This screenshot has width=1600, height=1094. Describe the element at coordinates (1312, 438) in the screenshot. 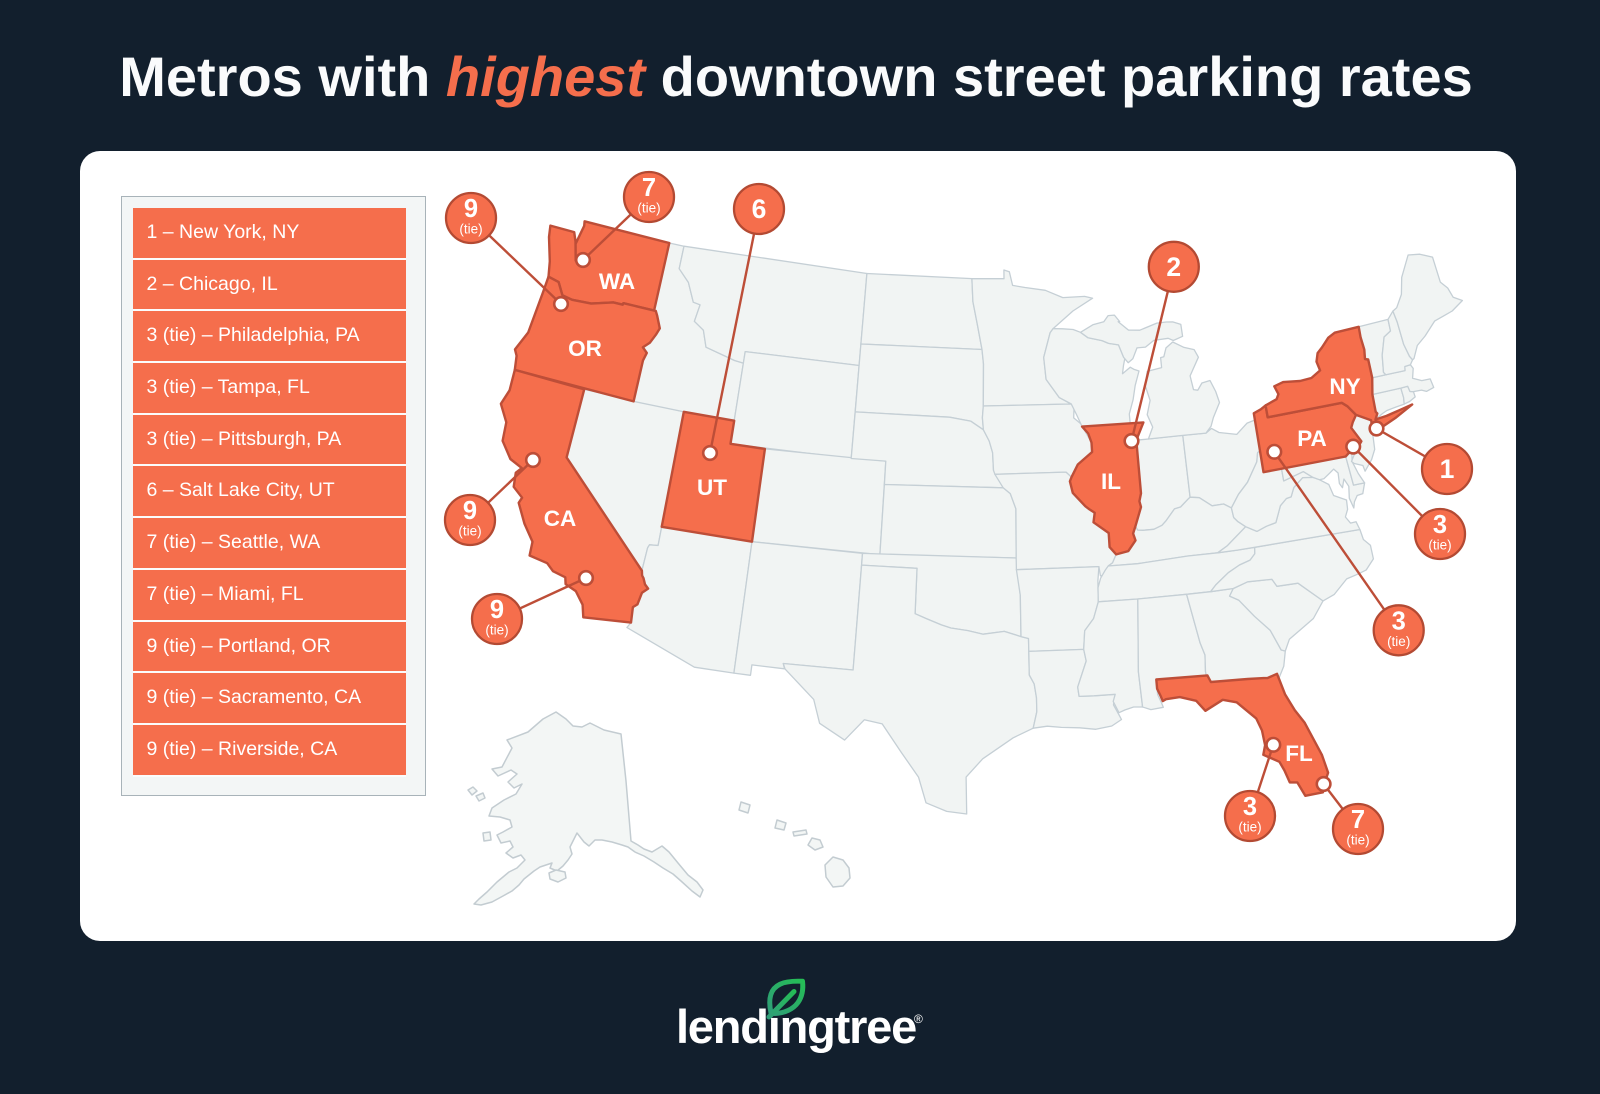

I see `svg-text: PA` at that location.